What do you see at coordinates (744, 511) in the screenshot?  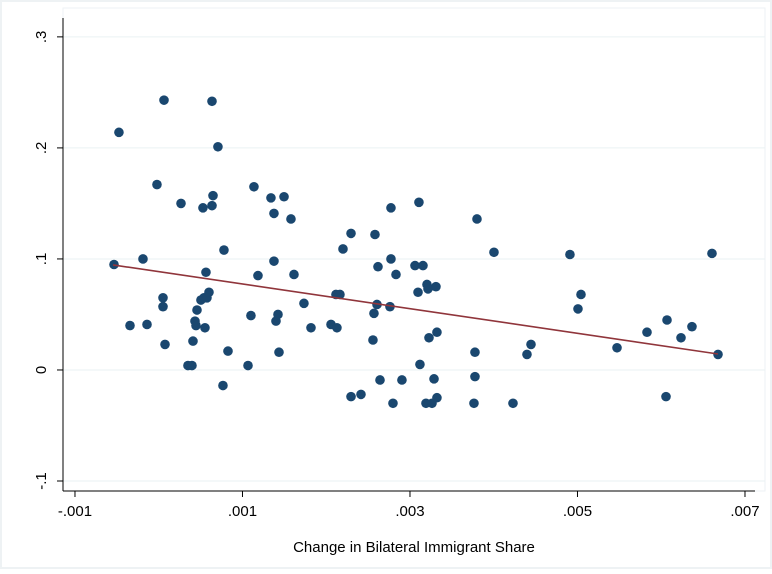 I see `x-tick-label: .007` at bounding box center [744, 511].